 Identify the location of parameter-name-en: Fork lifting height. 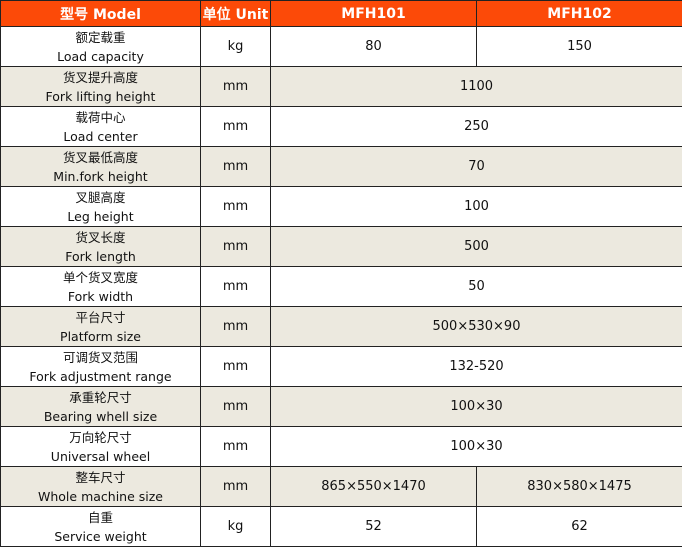
(100, 96).